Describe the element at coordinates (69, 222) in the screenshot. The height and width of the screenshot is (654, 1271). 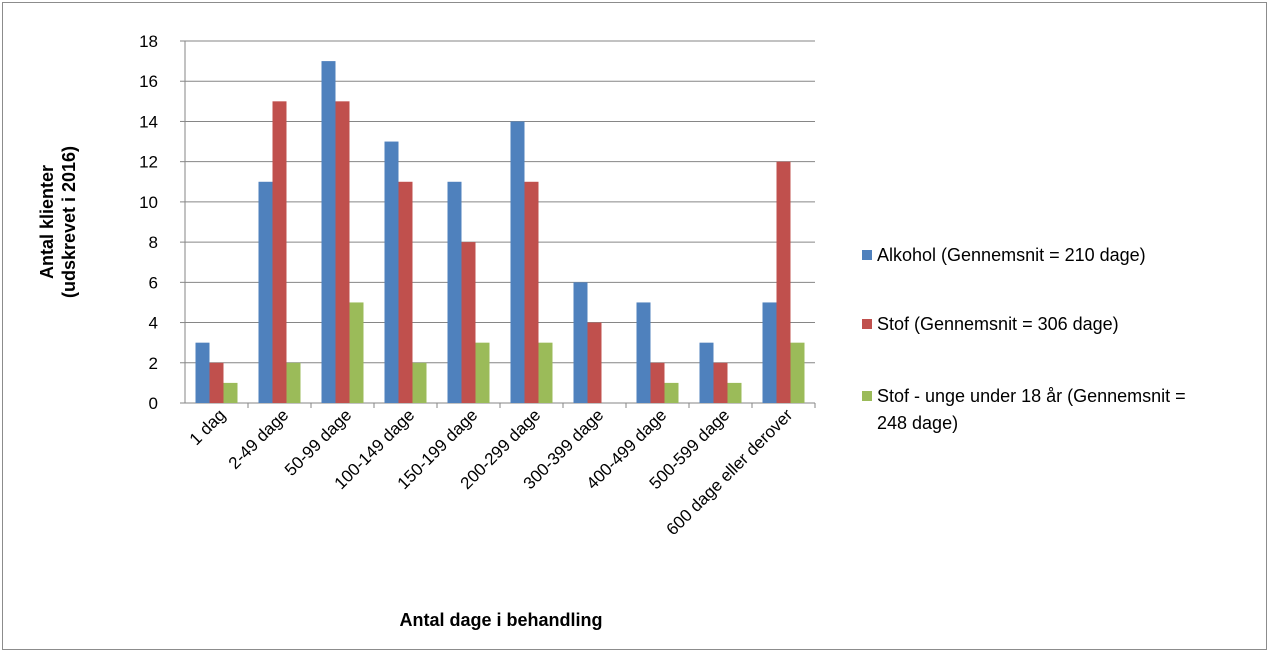
I see `y-axis-title-line: (udskrevet i 2016)` at that location.